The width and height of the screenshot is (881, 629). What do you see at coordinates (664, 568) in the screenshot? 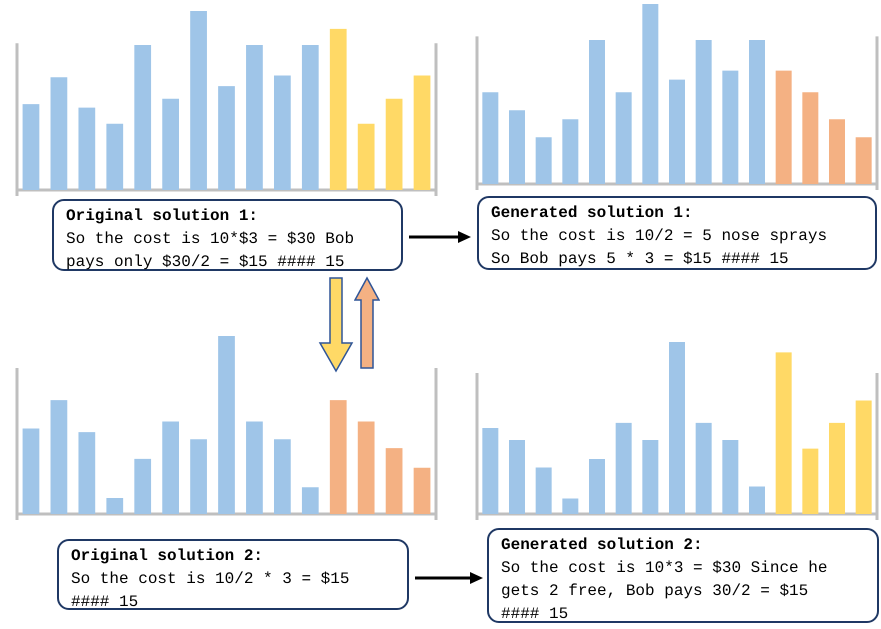
I see `text: So the cost is 10*3 = $30 Since he` at bounding box center [664, 568].